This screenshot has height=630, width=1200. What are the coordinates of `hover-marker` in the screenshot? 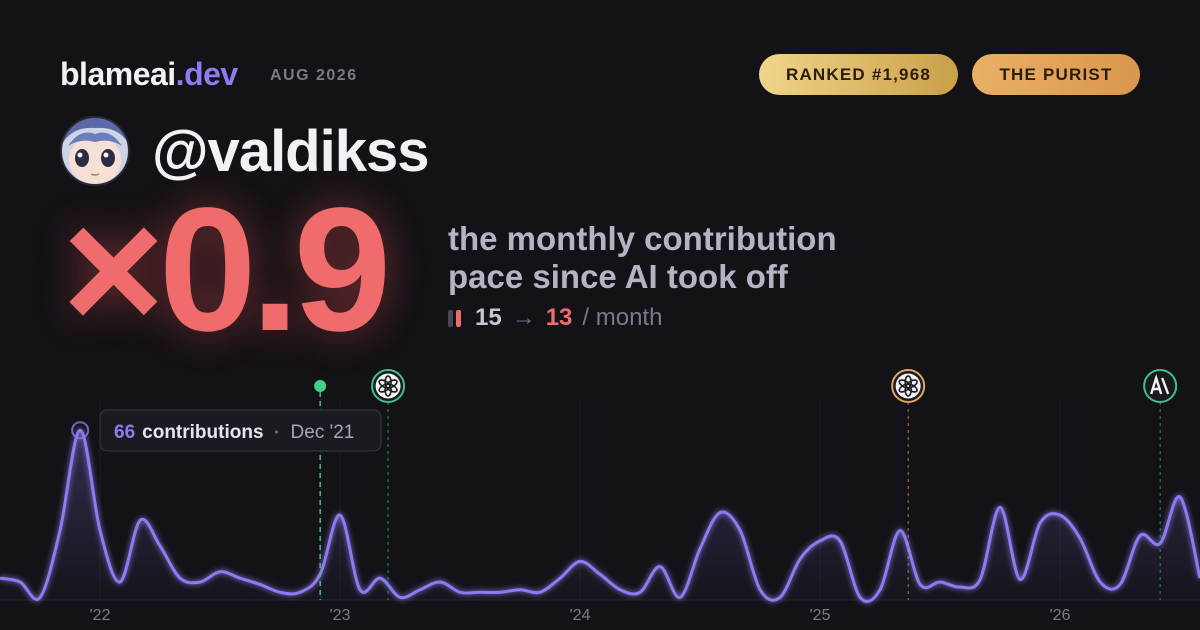 It's located at (80, 430).